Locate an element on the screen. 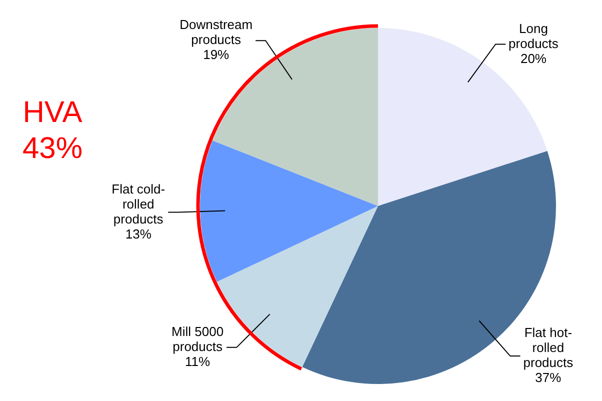 The image size is (602, 401). data-label: 11% is located at coordinates (198, 361).